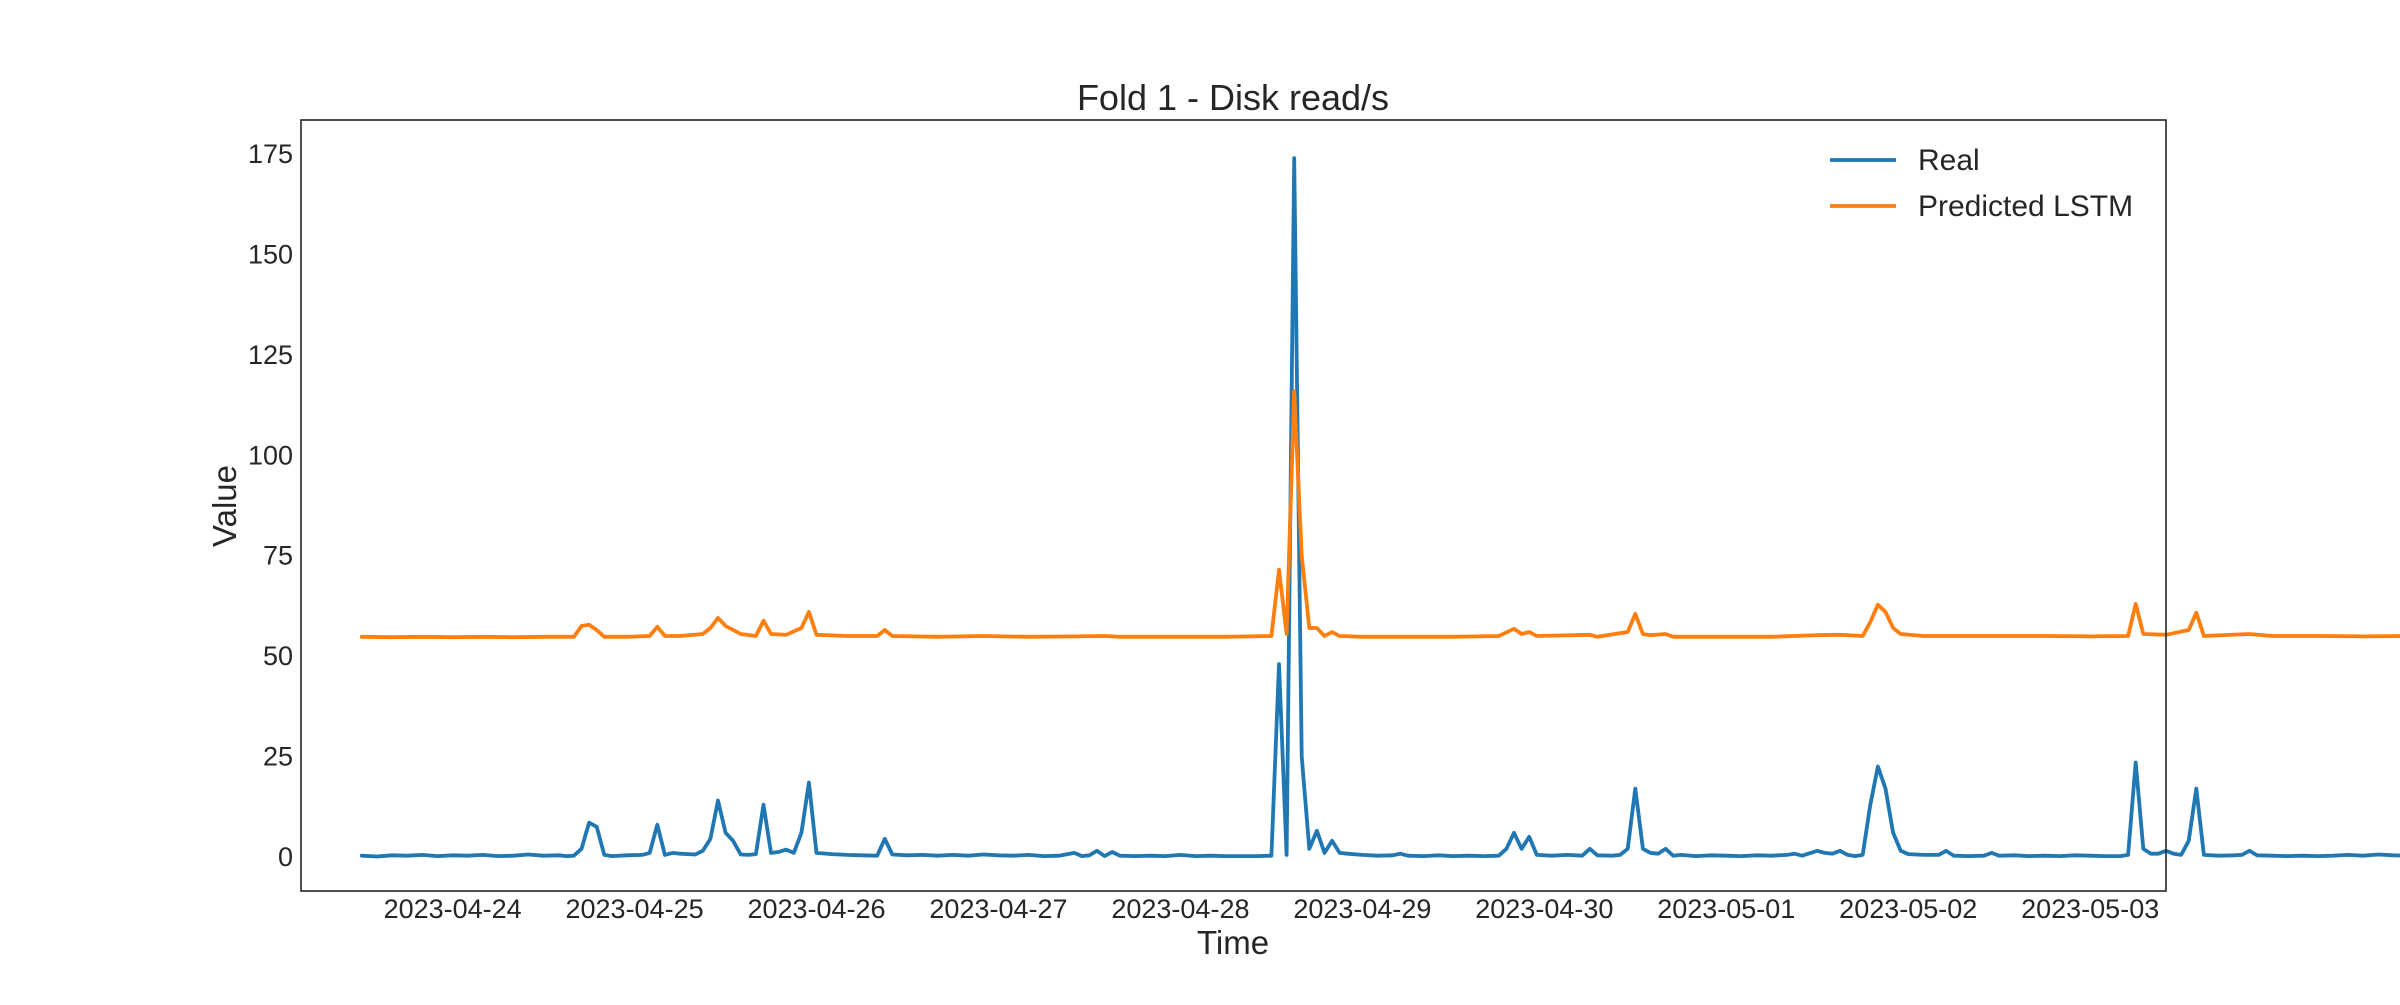  I want to click on x-tick-label: 2023-05-03, so click(2090, 909).